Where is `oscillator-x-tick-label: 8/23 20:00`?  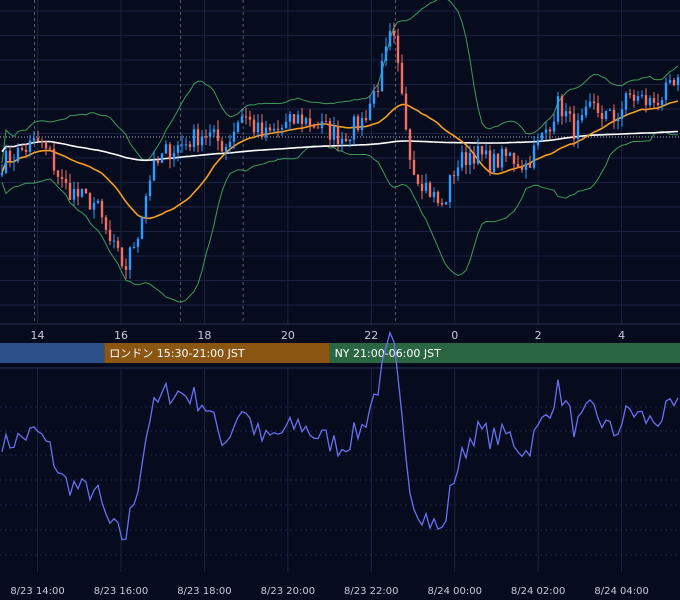
oscillator-x-tick-label: 8/23 20:00 is located at coordinates (288, 591).